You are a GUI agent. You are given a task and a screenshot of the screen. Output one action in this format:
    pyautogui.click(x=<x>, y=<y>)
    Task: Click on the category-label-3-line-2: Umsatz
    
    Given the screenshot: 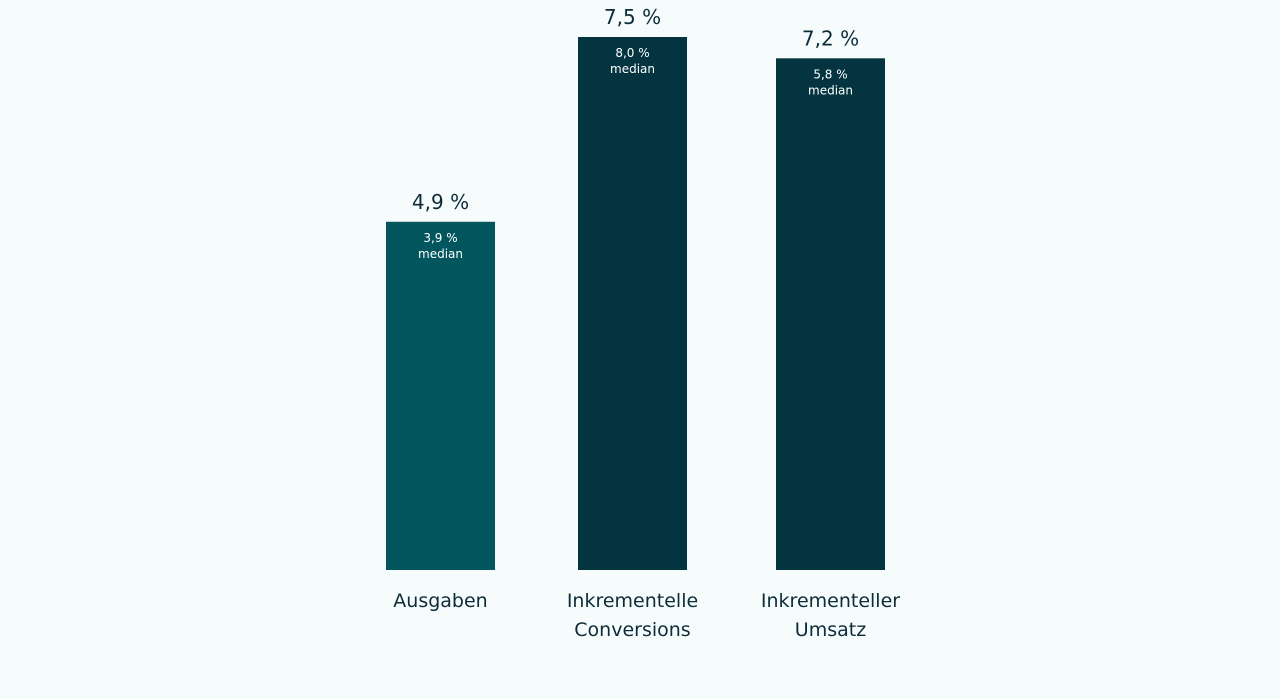 What is the action you would take?
    pyautogui.click(x=830, y=630)
    